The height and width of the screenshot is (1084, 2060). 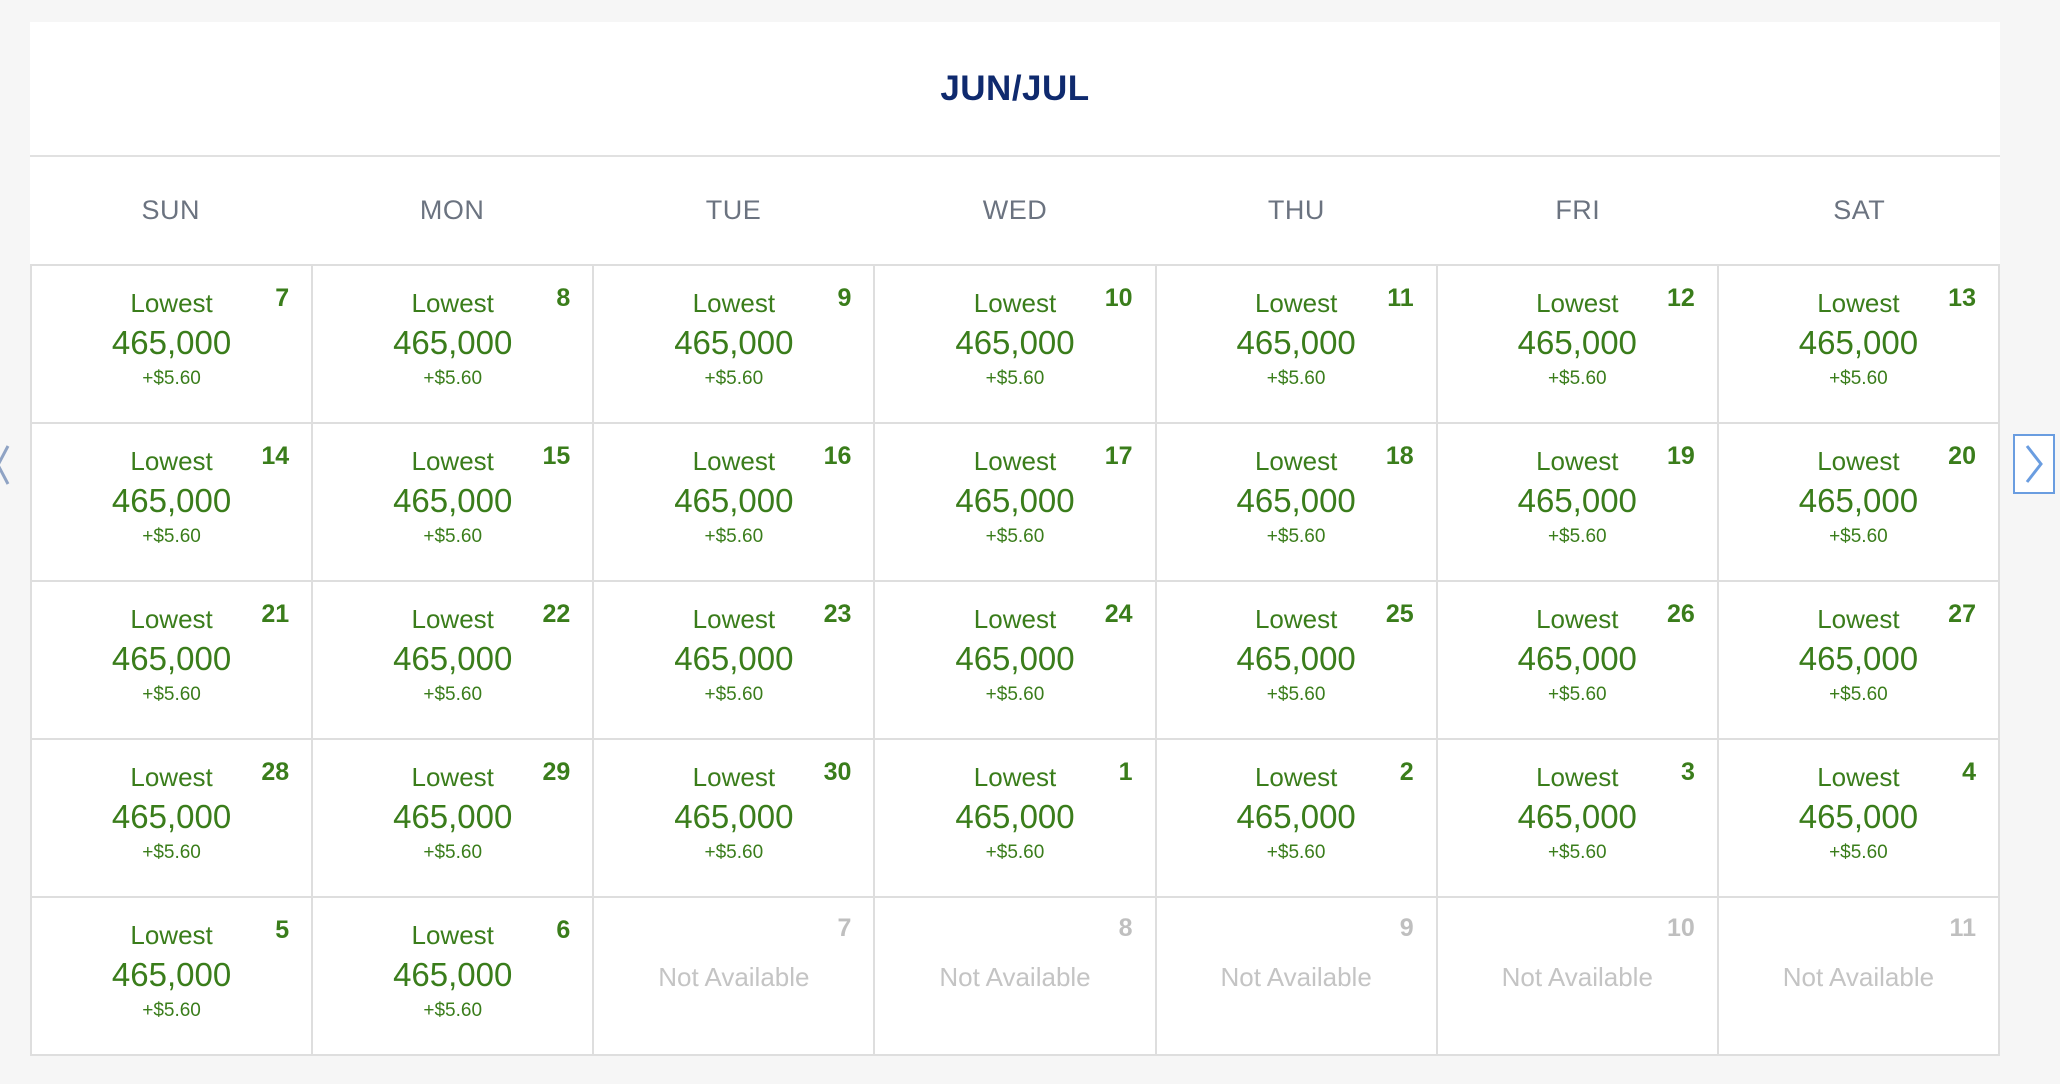 What do you see at coordinates (1687, 772) in the screenshot?
I see `day-number: 3` at bounding box center [1687, 772].